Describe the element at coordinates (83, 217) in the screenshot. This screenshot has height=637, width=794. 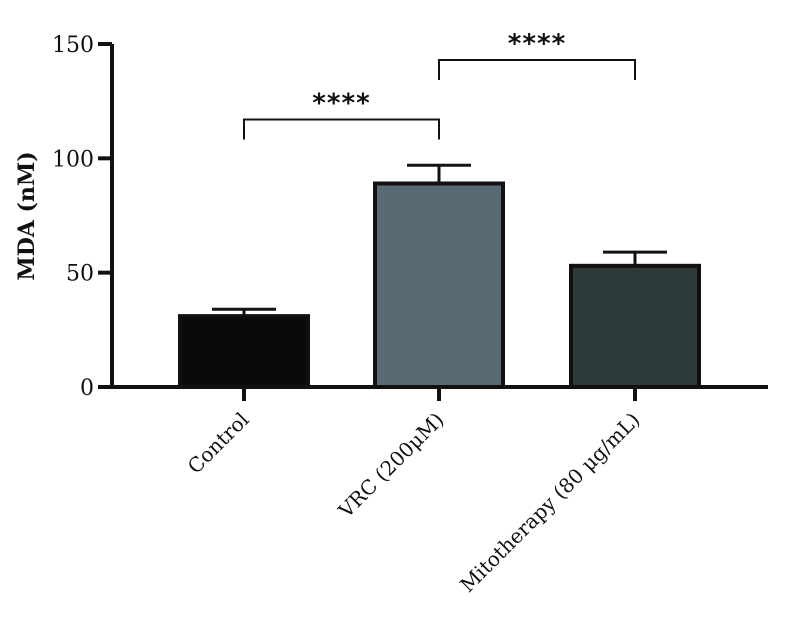
I see `y-axis: 0 50 100 150` at that location.